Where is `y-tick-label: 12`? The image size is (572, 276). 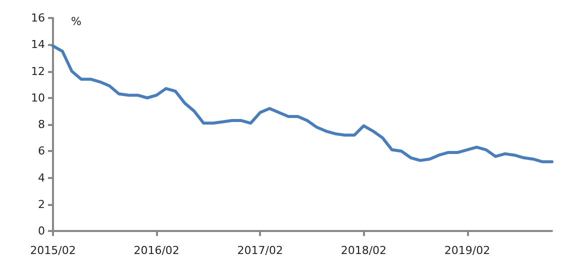
y-tick-label: 12 is located at coordinates (38, 71).